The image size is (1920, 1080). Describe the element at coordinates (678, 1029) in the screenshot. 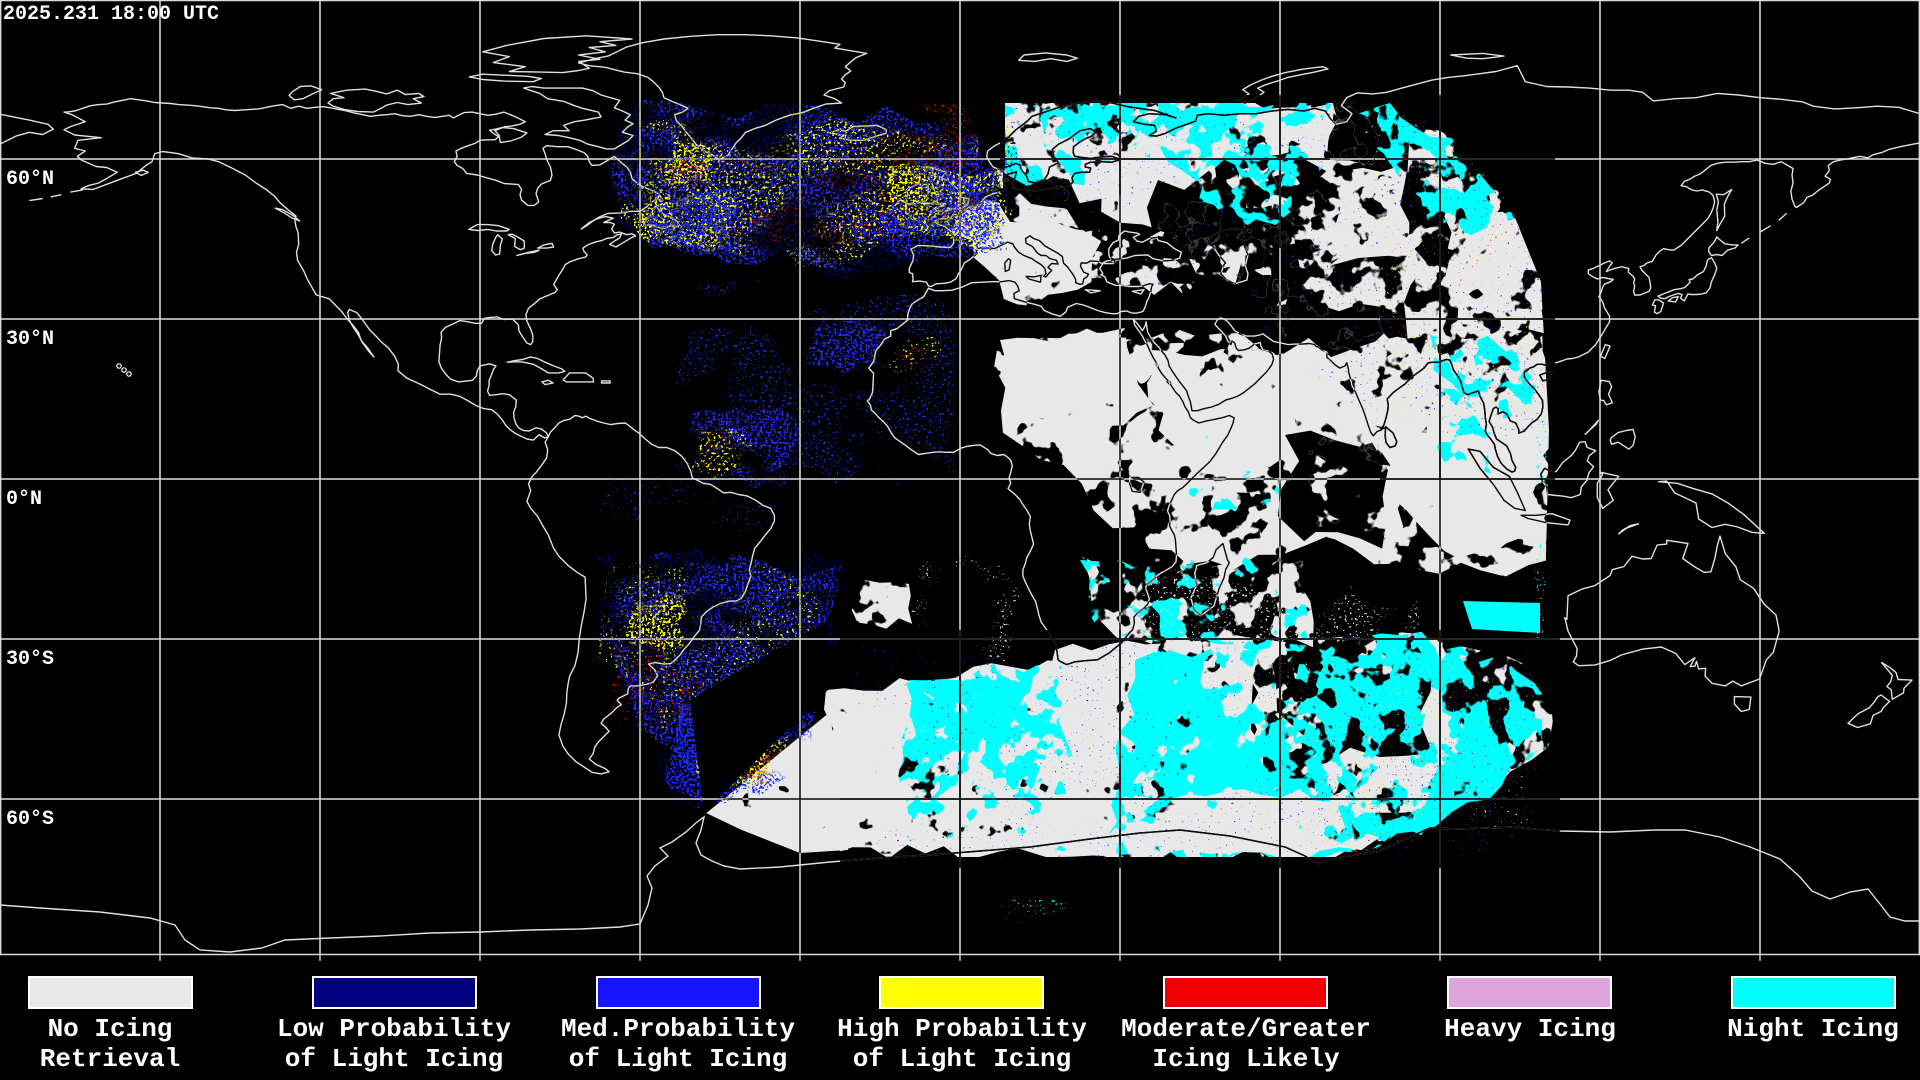

I see `svg-text: Med.Probability` at that location.